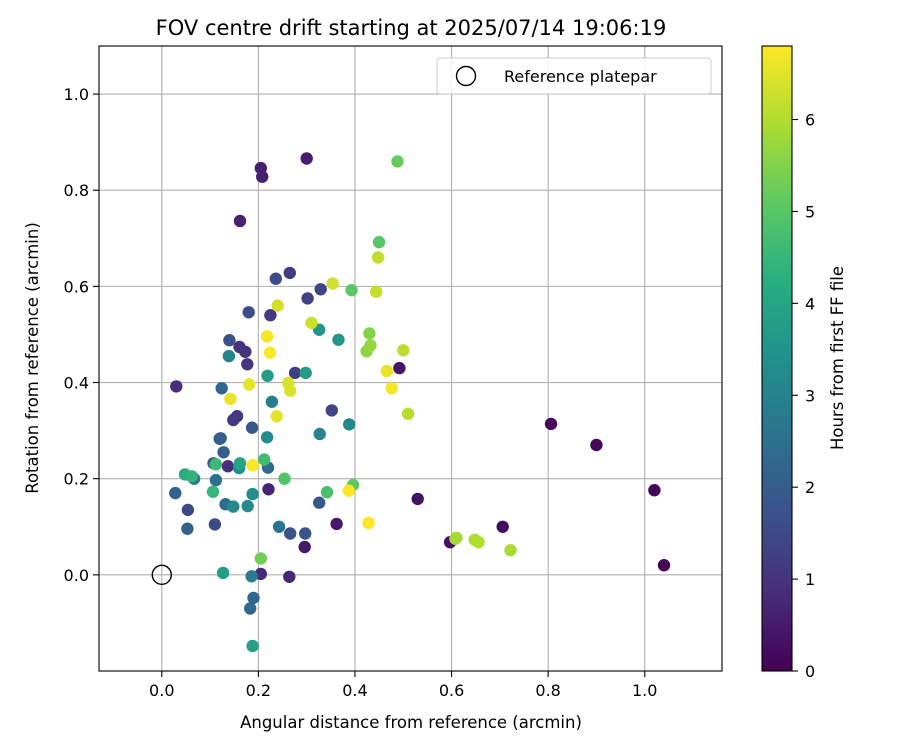  I want to click on colorbar-tick-label: 5, so click(810, 211).